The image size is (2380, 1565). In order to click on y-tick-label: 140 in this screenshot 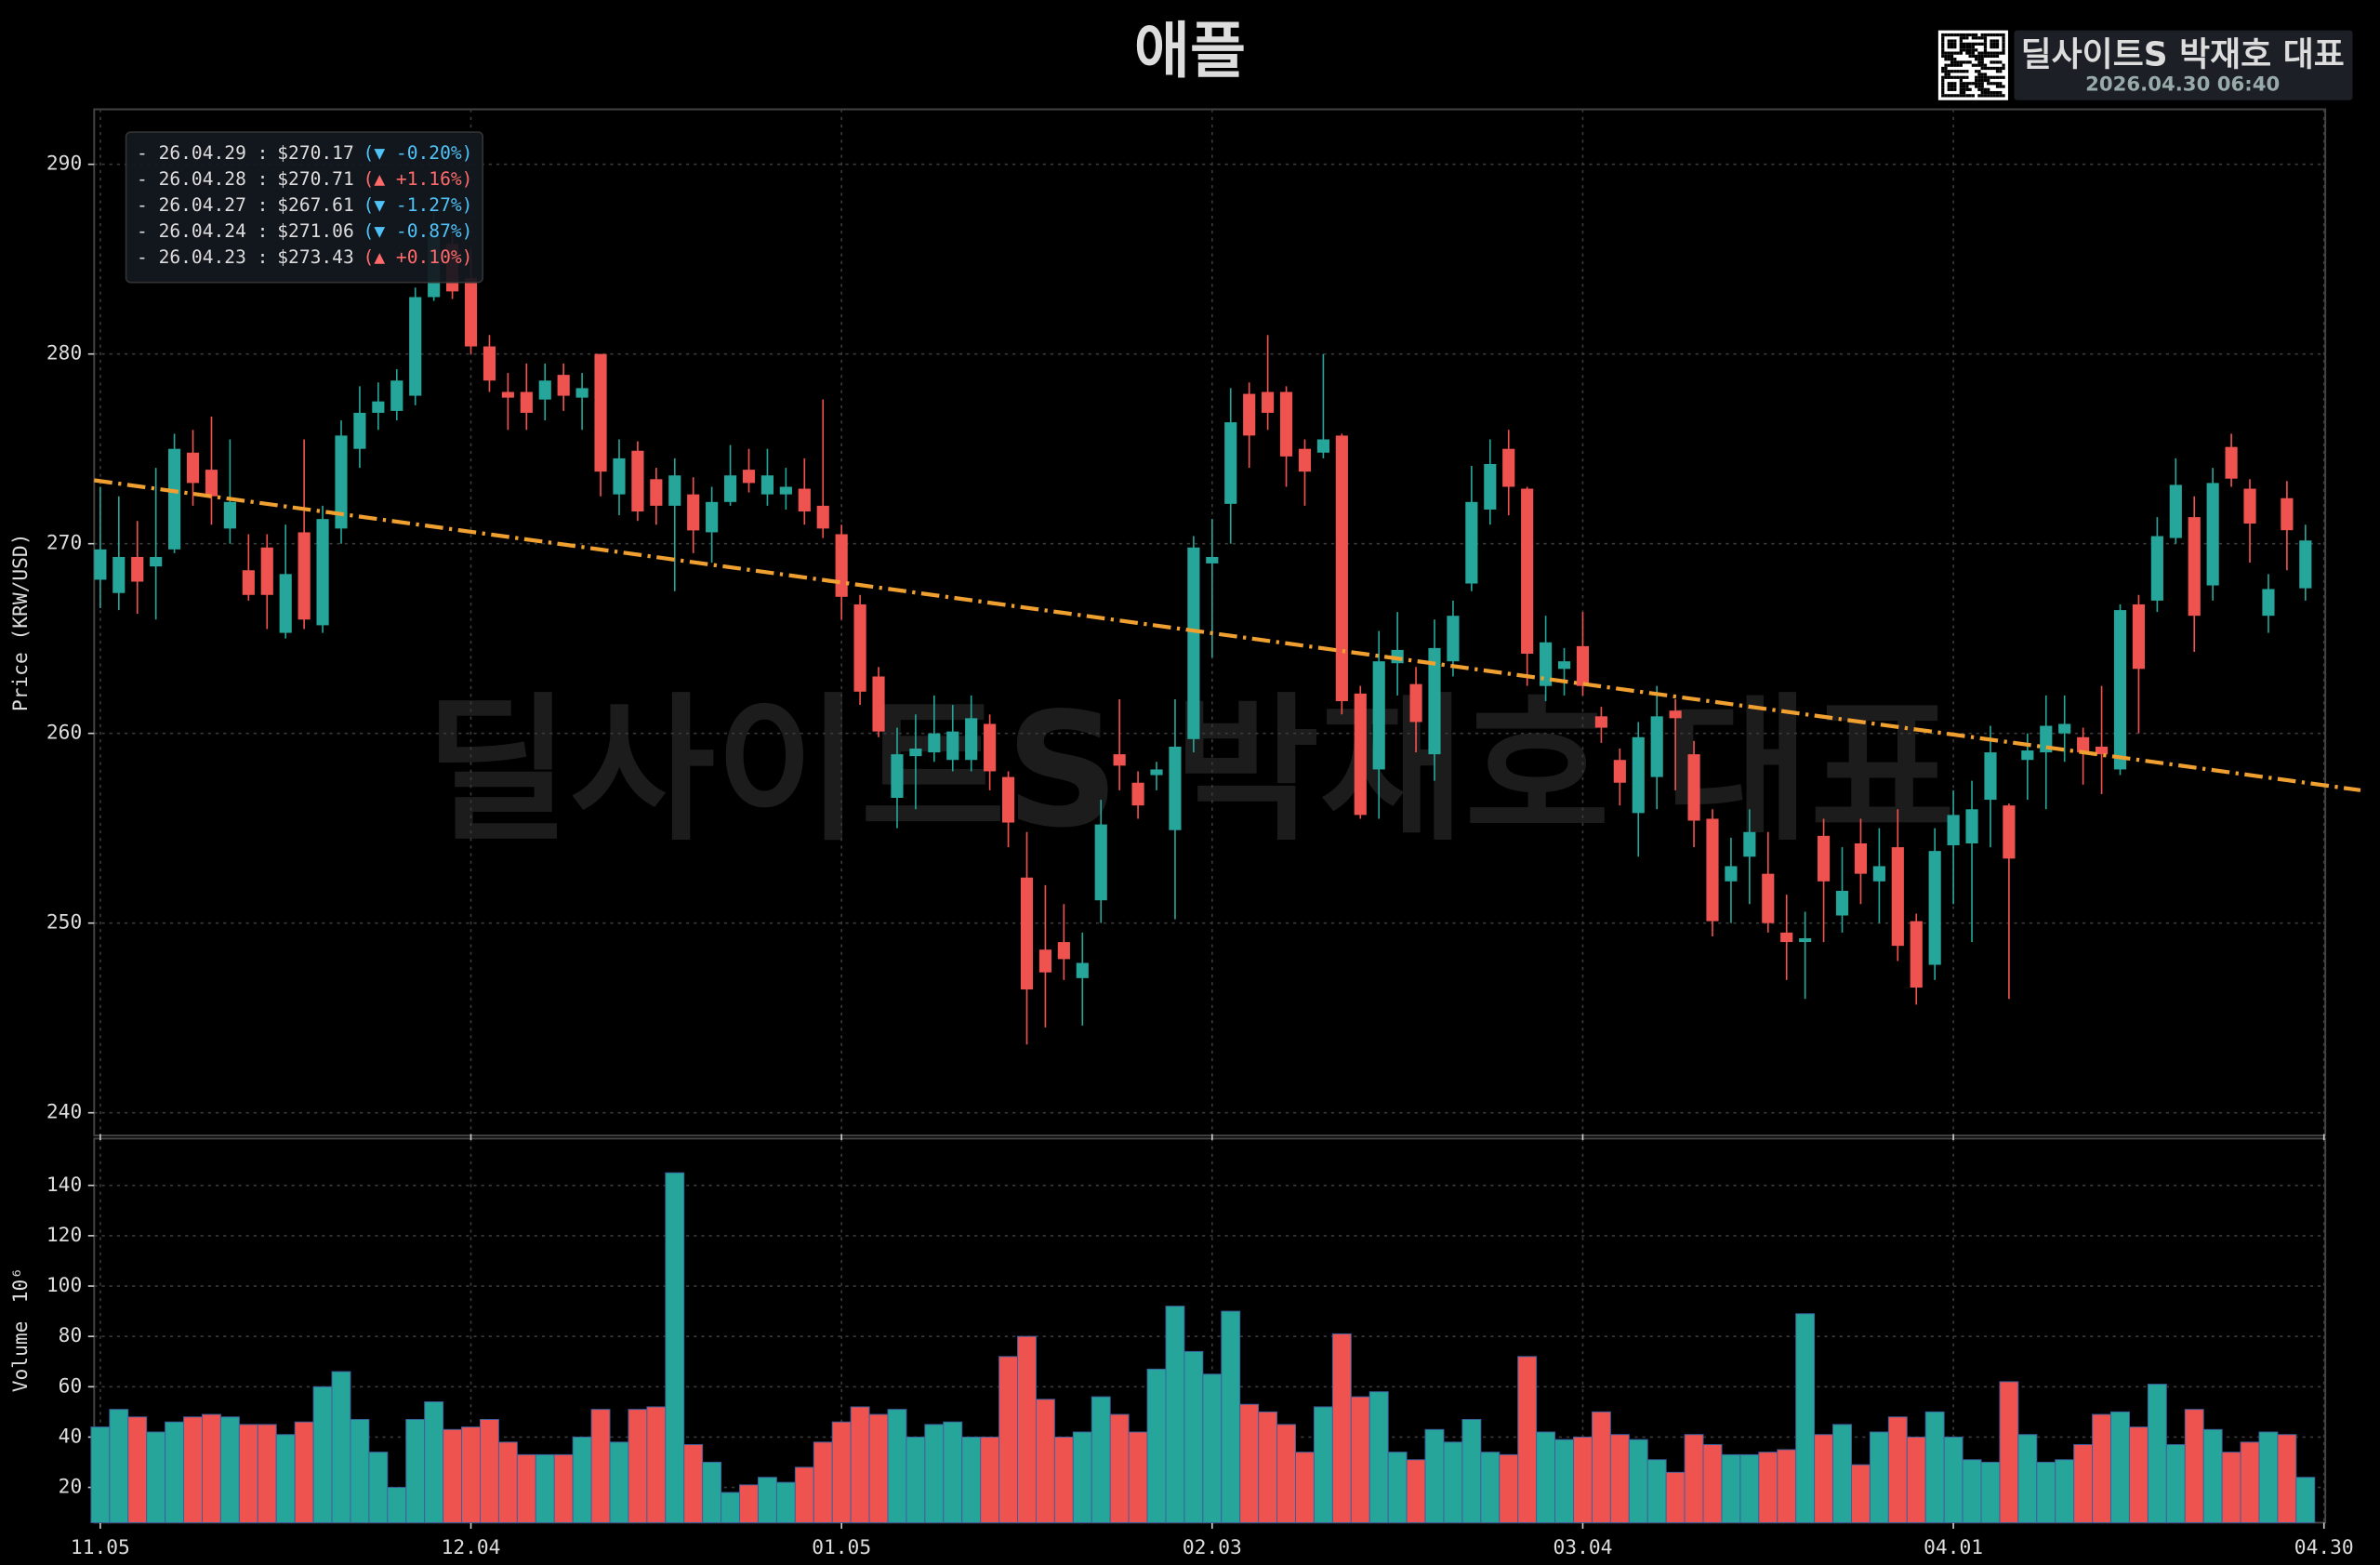, I will do `click(64, 1185)`.